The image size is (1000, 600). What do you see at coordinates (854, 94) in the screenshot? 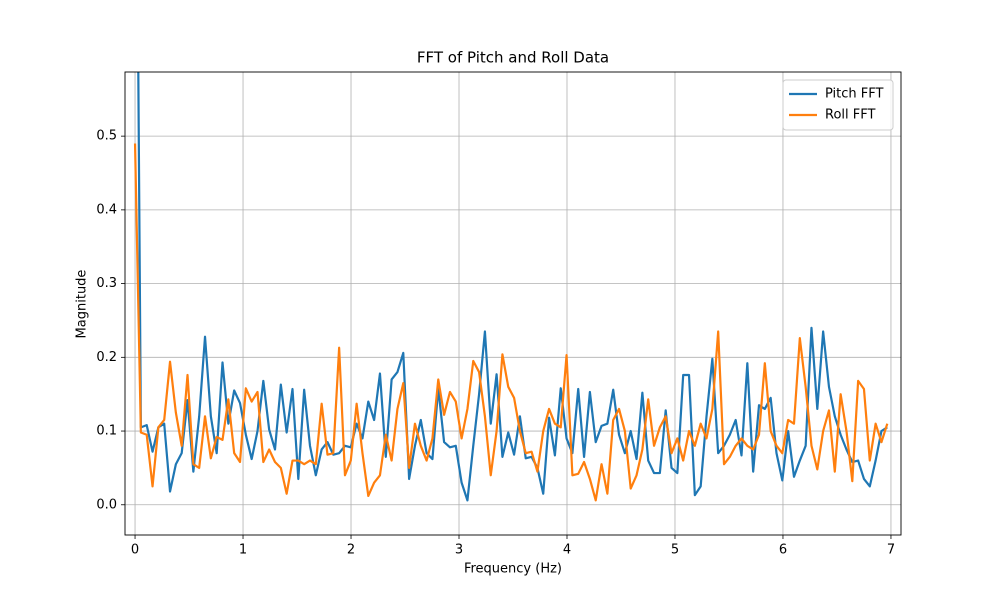
I see `legend-label: Pitch FFT` at bounding box center [854, 94].